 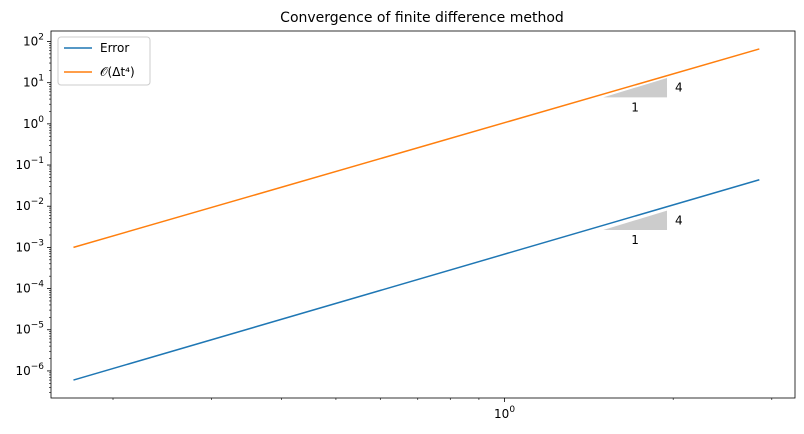 I want to click on x-tick-label: 100, so click(x=504, y=413).